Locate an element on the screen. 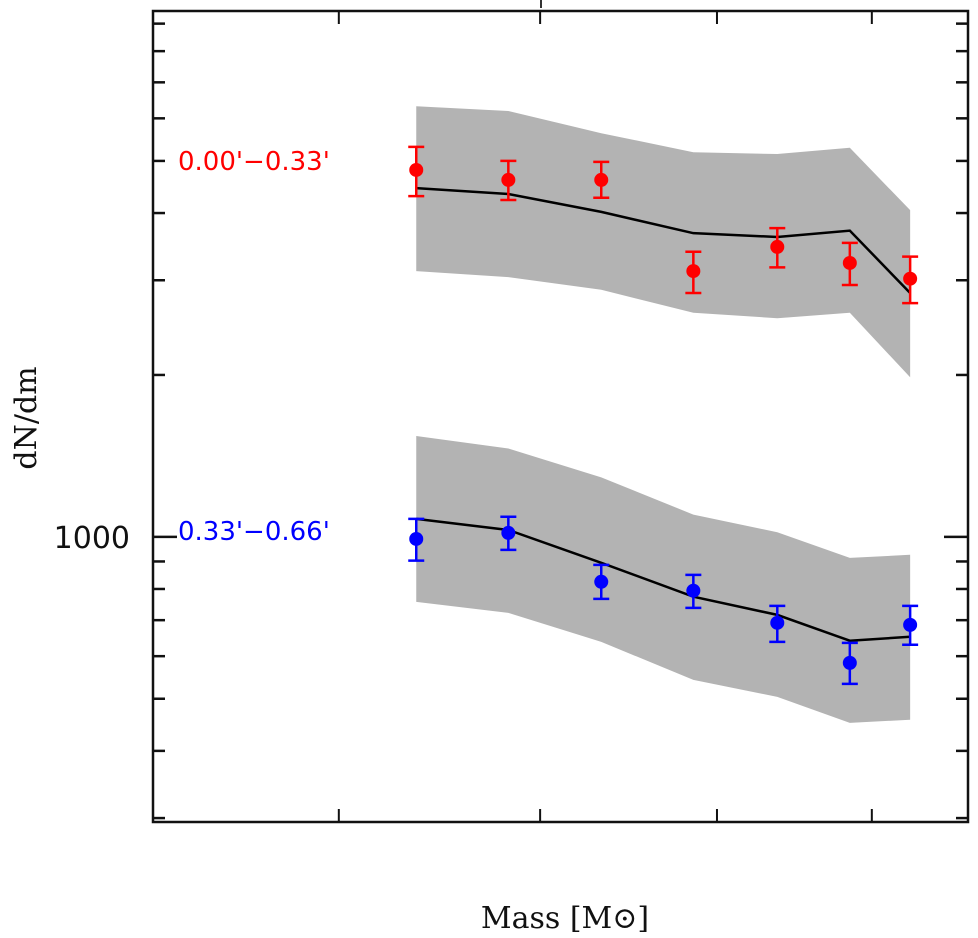 The image size is (978, 938). y-axis-title: dN/dm is located at coordinates (26, 417).